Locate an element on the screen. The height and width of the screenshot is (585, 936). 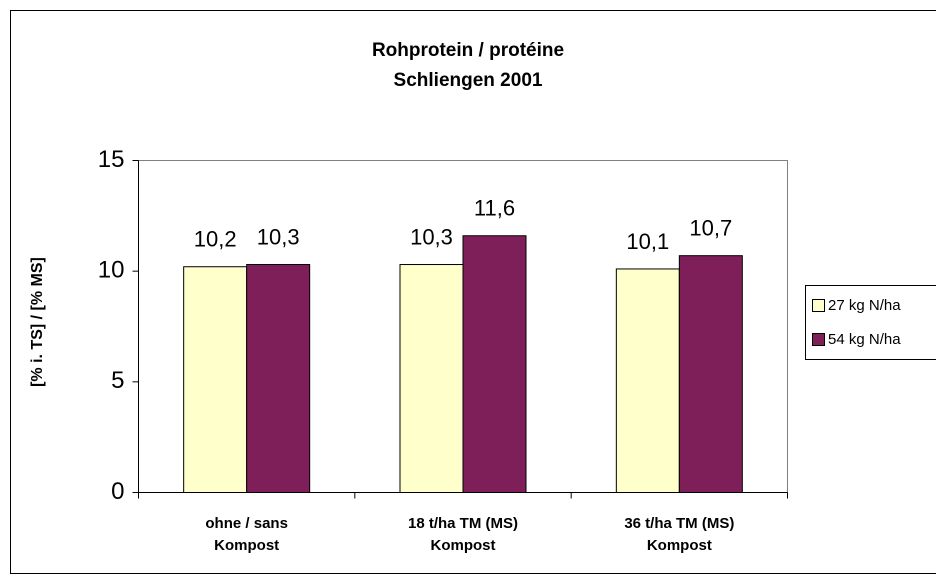
value-label: 10,1 is located at coordinates (647, 241).